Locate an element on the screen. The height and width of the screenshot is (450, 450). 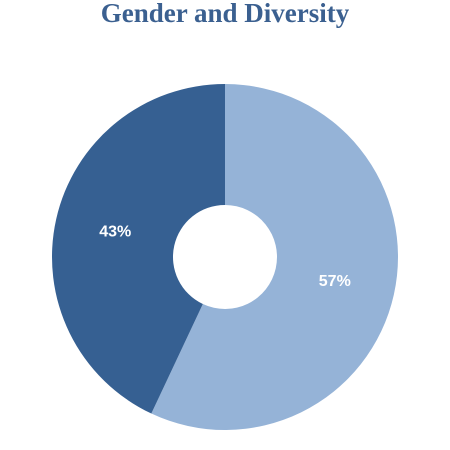
chart-title: Gender and Diversity is located at coordinates (225, 14).